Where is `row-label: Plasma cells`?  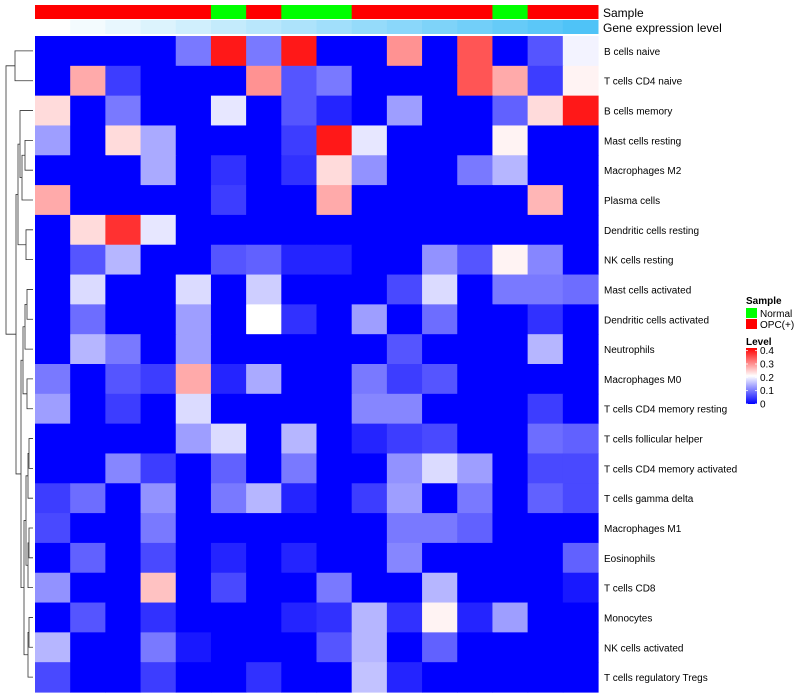 row-label: Plasma cells is located at coordinates (632, 201).